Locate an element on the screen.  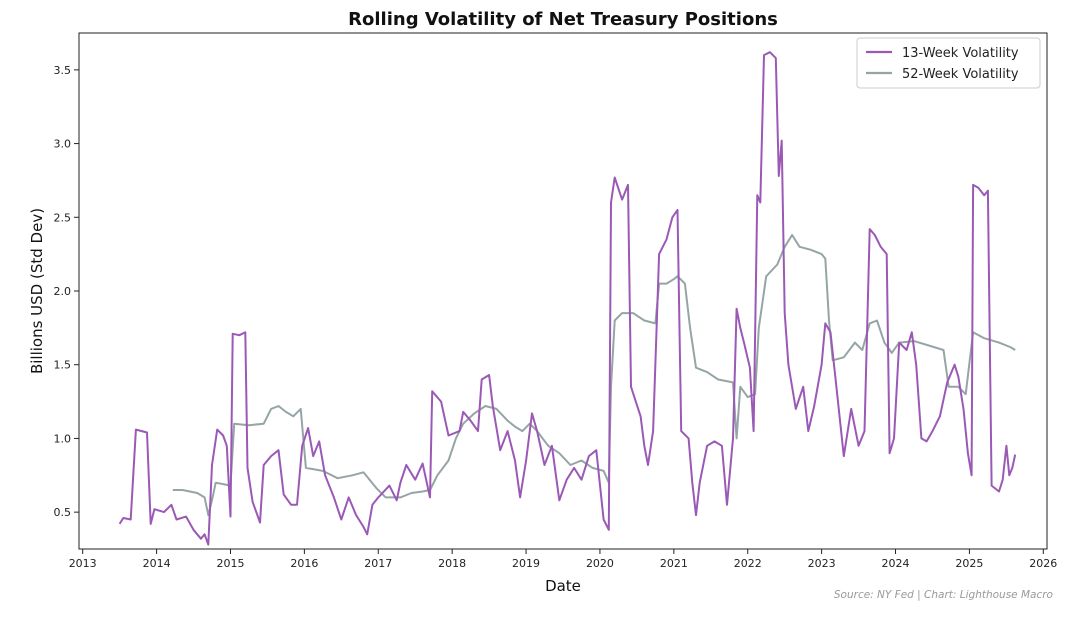
y-axis: 0.5 1.0 1.5 2.0 2.5 3.0 3.5 is located at coordinates (66, 291).